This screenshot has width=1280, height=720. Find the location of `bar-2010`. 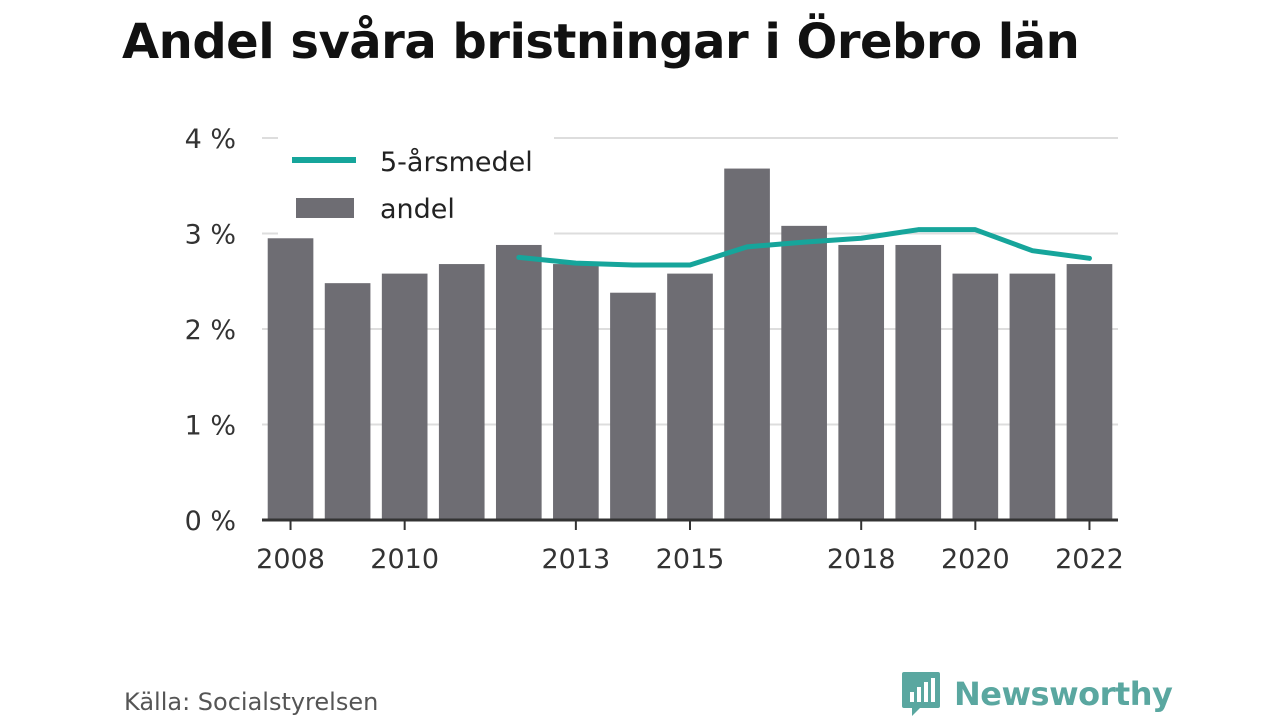

bar-2010 is located at coordinates (404, 396).